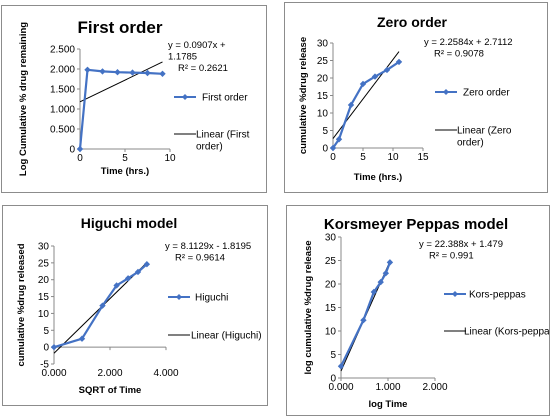 This screenshot has height=418, width=550. I want to click on x-axis-title: log Time, so click(388, 404).